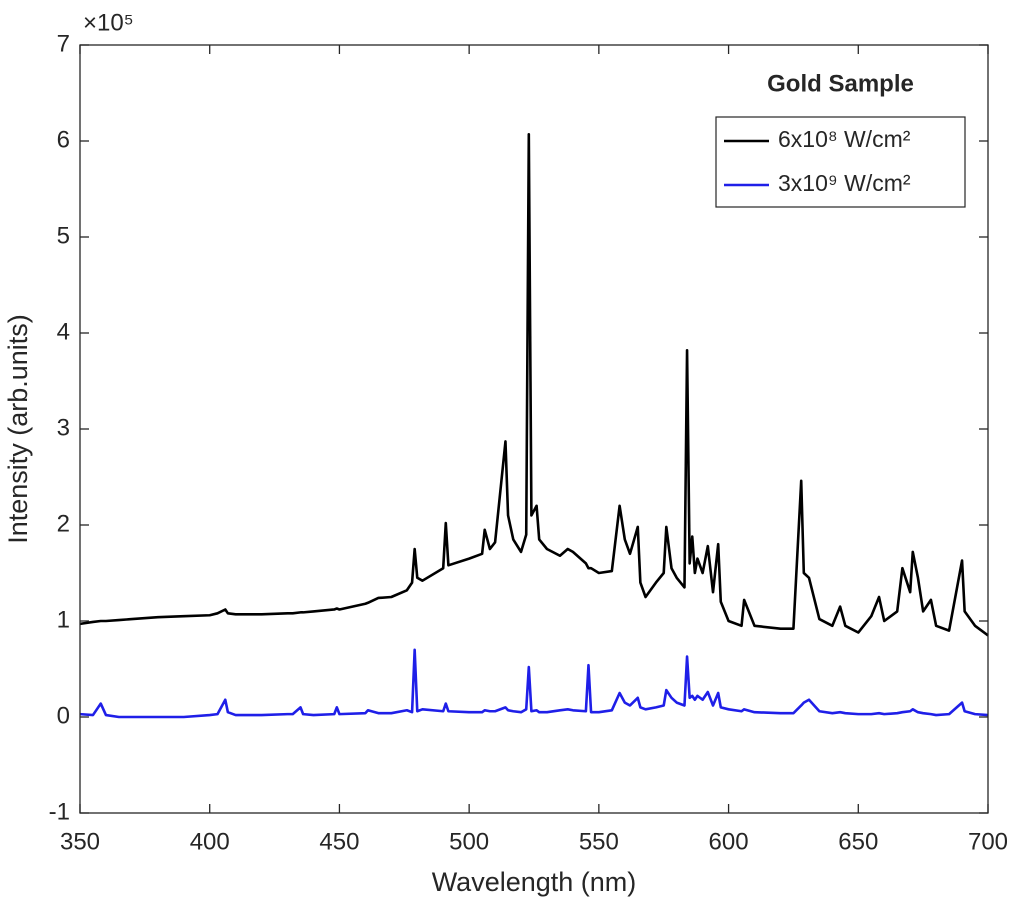 The width and height of the screenshot is (1015, 907). What do you see at coordinates (534, 882) in the screenshot?
I see `x-axis-label: Wavelength (nm)` at bounding box center [534, 882].